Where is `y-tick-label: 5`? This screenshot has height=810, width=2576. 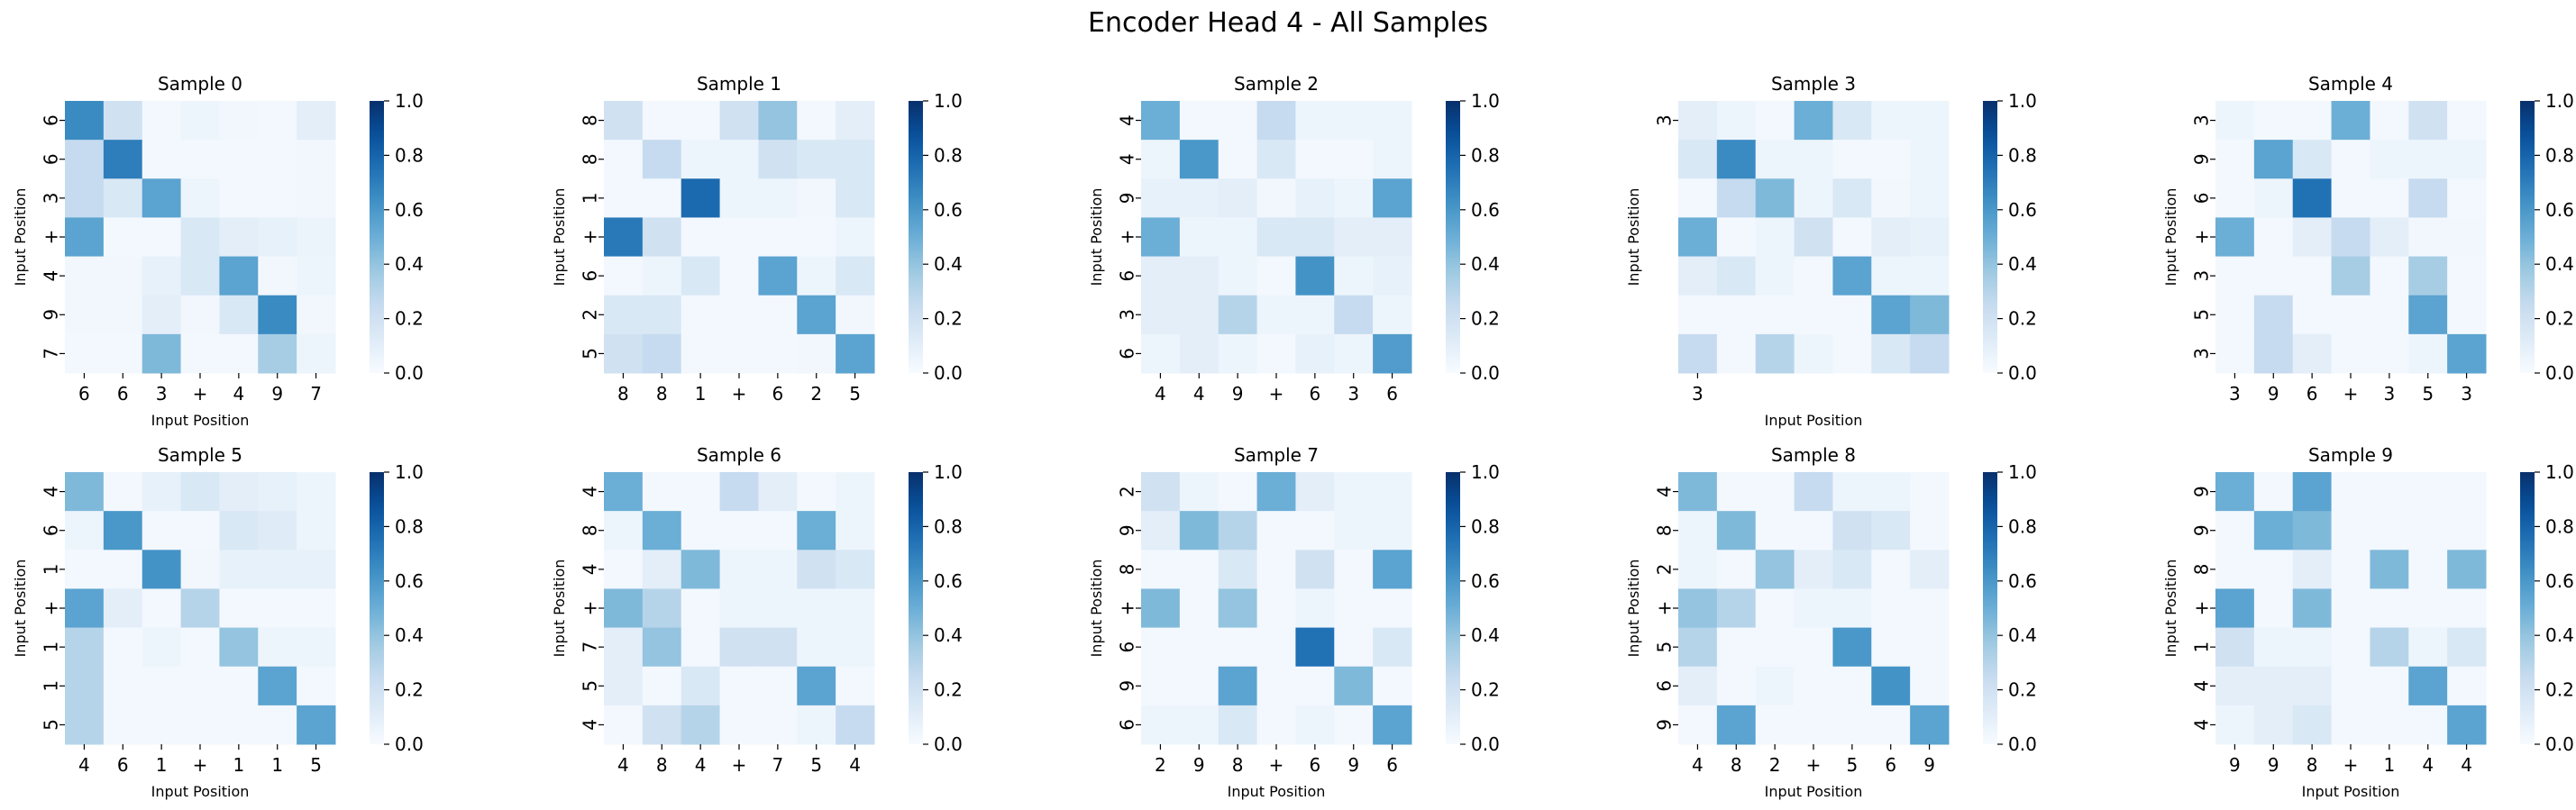
y-tick-label: 5 is located at coordinates (1665, 647).